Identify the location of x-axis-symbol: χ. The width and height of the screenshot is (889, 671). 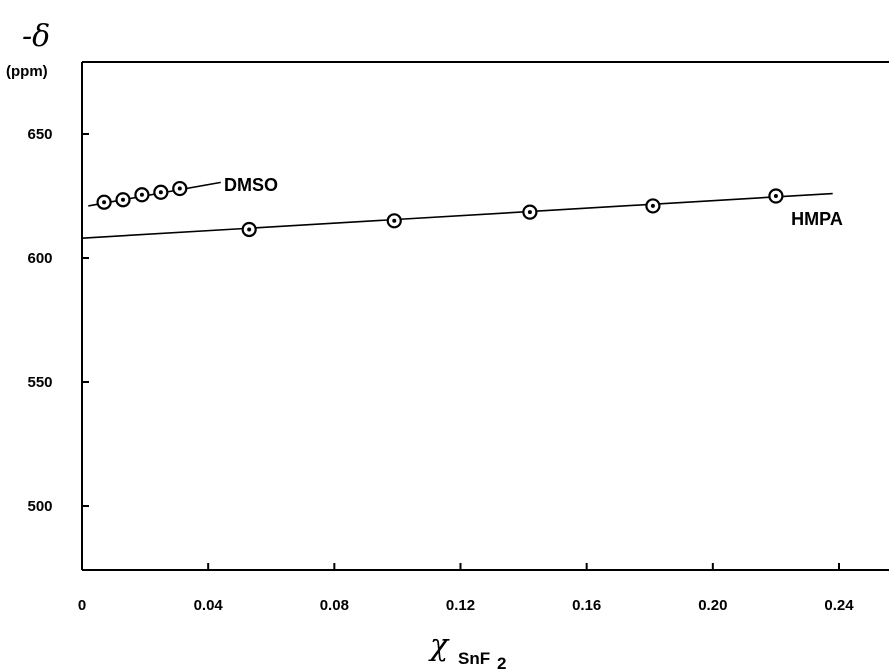
(439, 645).